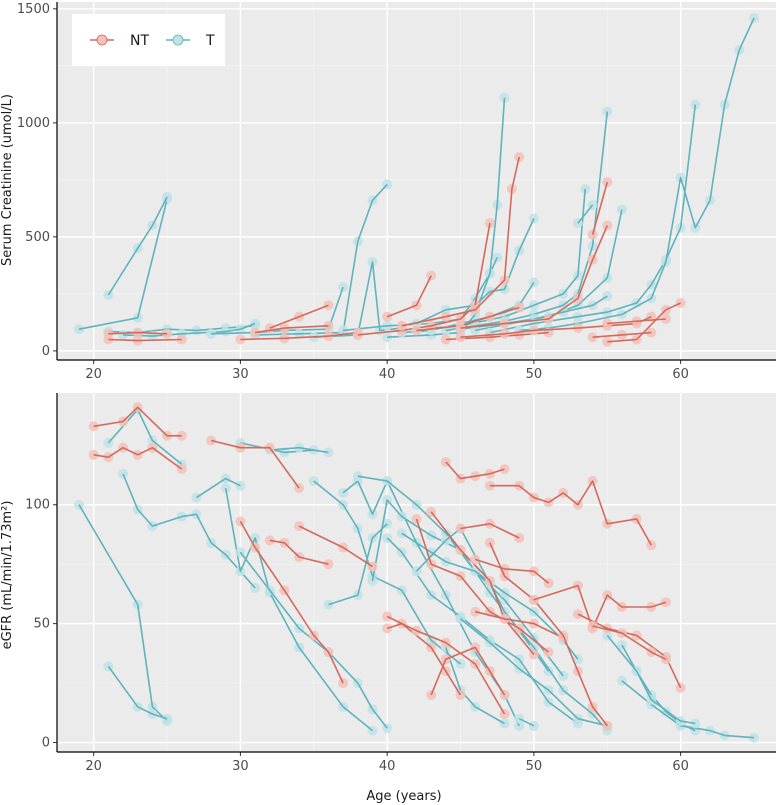 This screenshot has height=805, width=778. What do you see at coordinates (680, 766) in the screenshot?
I see `x-tick-label: 60` at bounding box center [680, 766].